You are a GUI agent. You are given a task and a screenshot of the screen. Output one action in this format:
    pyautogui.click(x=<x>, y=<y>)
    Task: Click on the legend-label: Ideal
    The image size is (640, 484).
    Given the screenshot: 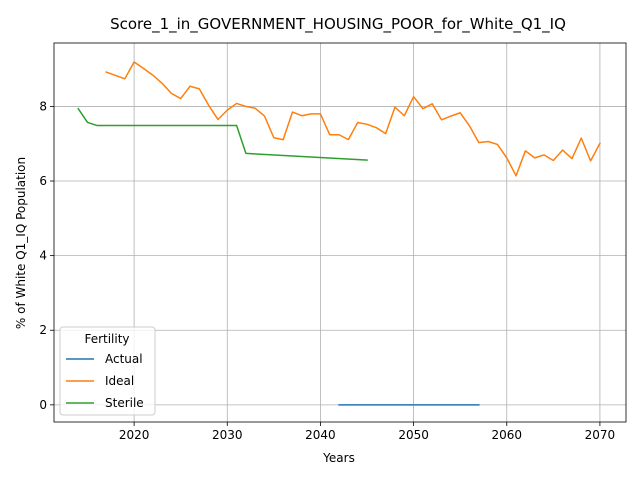 What is the action you would take?
    pyautogui.click(x=119, y=381)
    